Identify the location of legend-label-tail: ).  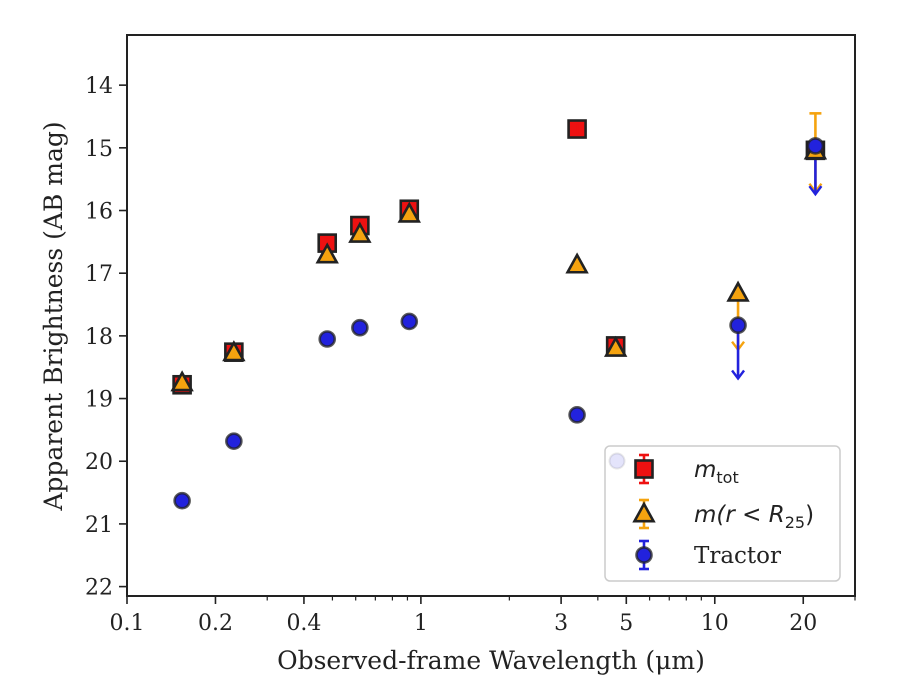
(809, 515).